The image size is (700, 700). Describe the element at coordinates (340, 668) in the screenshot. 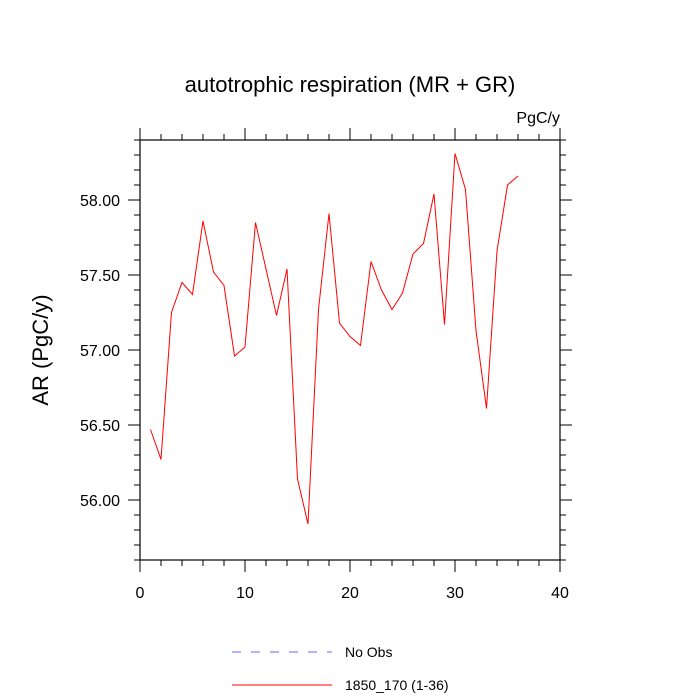

I see `legend: No Obs 1850_170 (1-36)` at that location.